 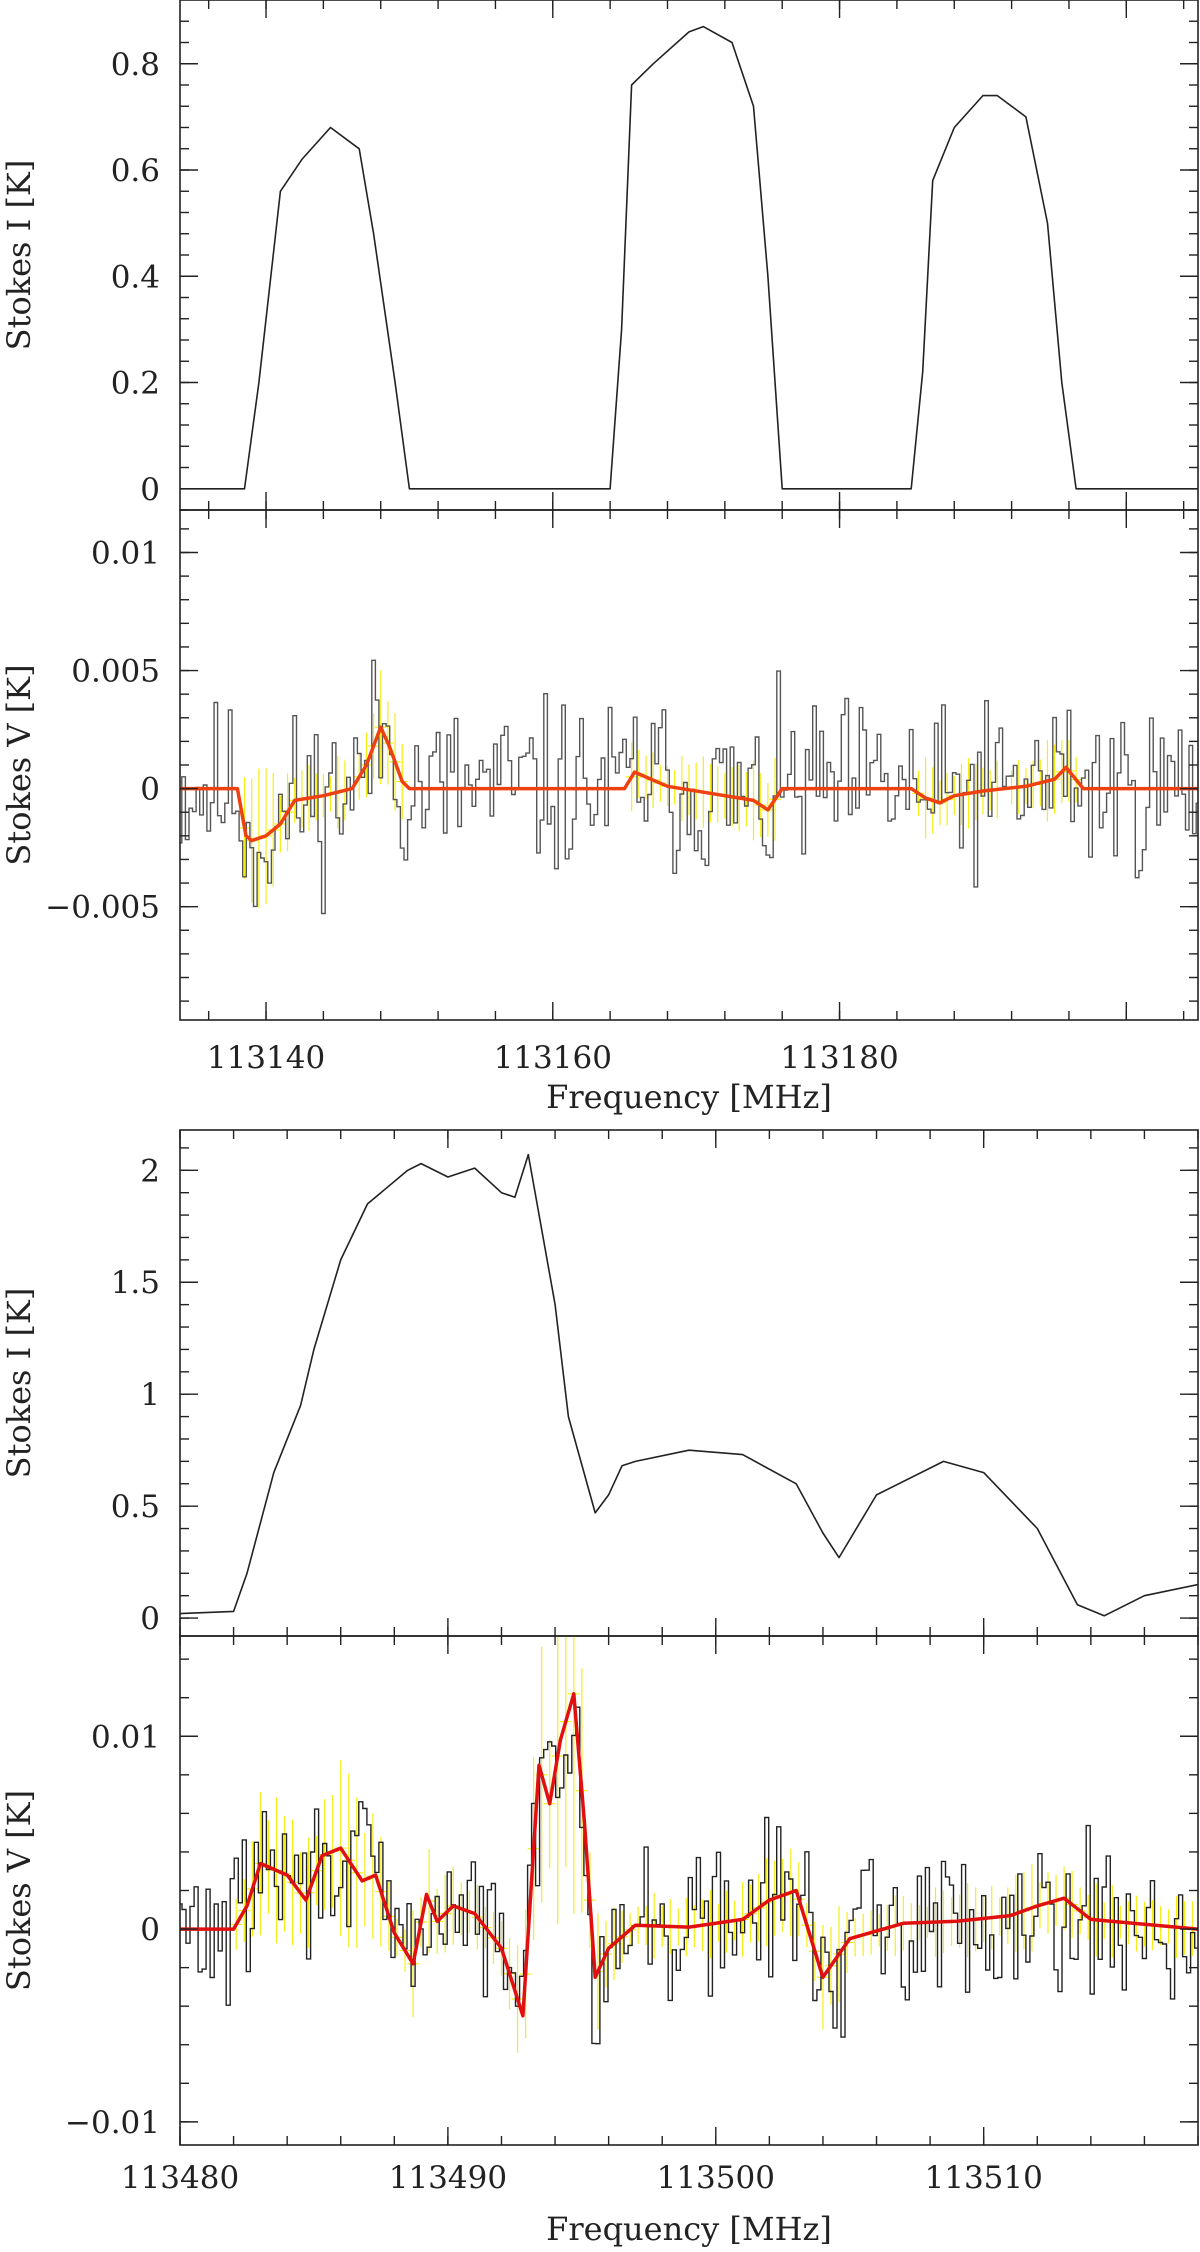 I want to click on y-tick-label: 0.2, so click(x=135, y=384).